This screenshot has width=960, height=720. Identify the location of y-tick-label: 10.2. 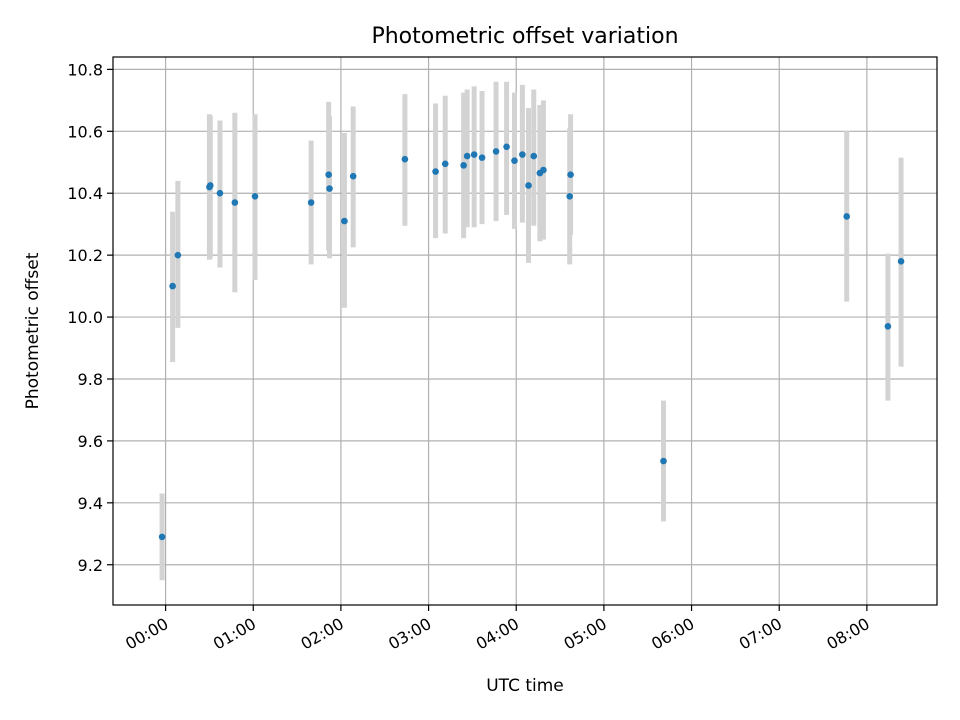
(85, 255).